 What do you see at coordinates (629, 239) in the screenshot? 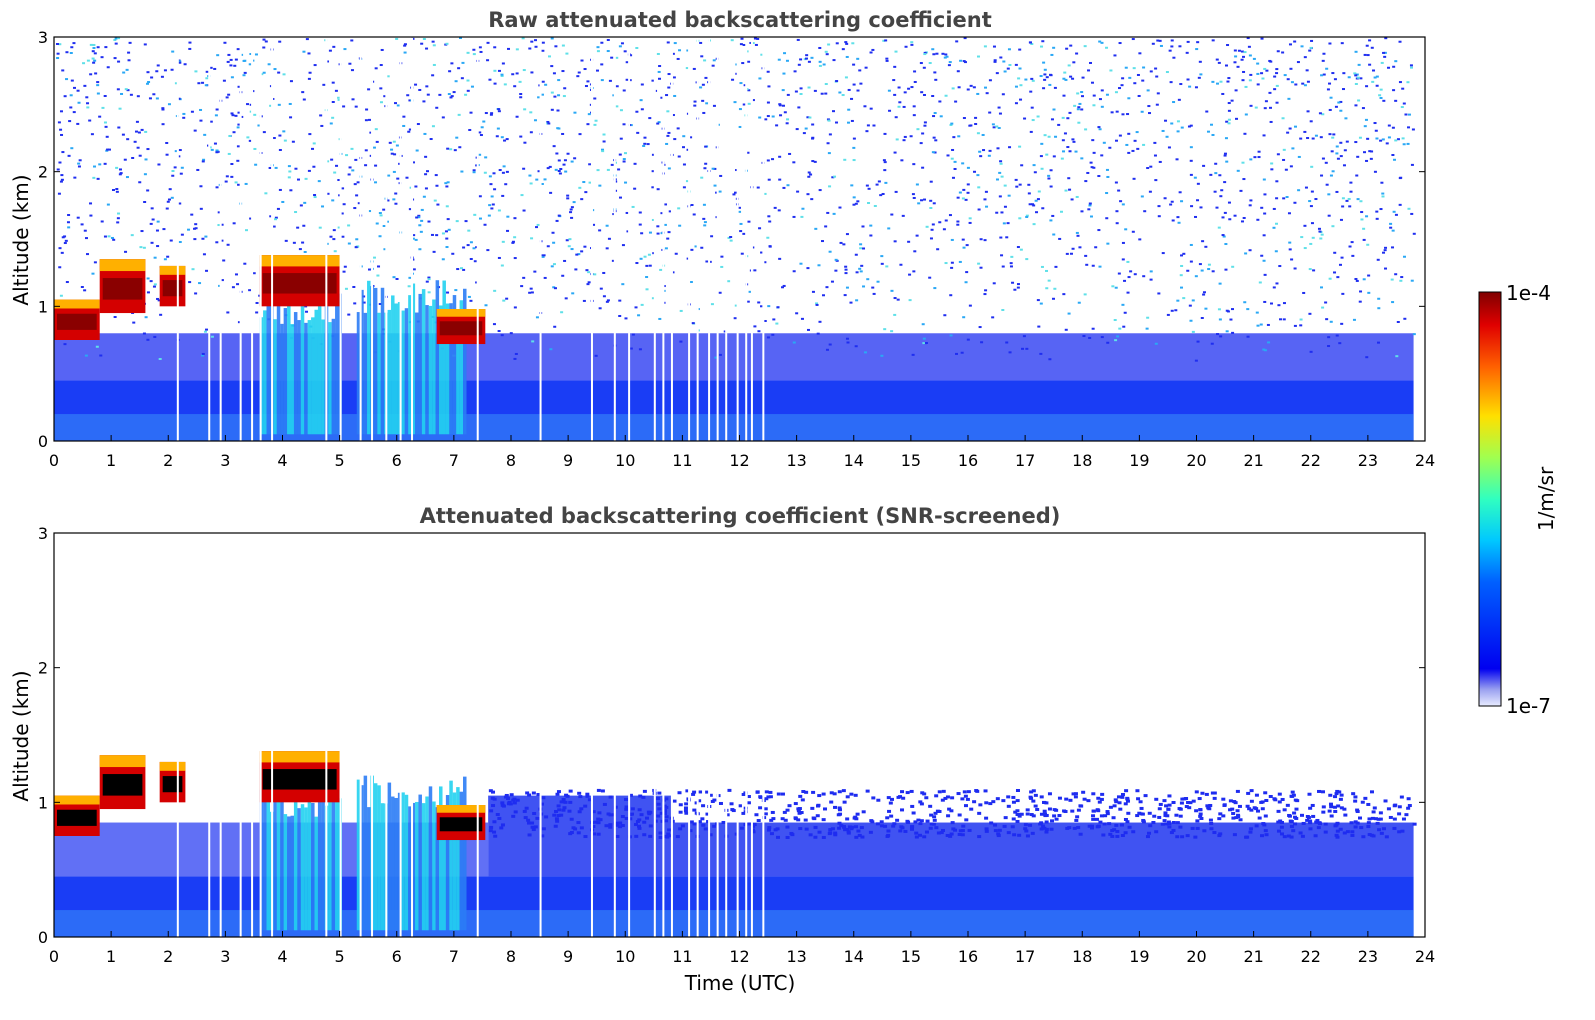
I see `data-gap` at bounding box center [629, 239].